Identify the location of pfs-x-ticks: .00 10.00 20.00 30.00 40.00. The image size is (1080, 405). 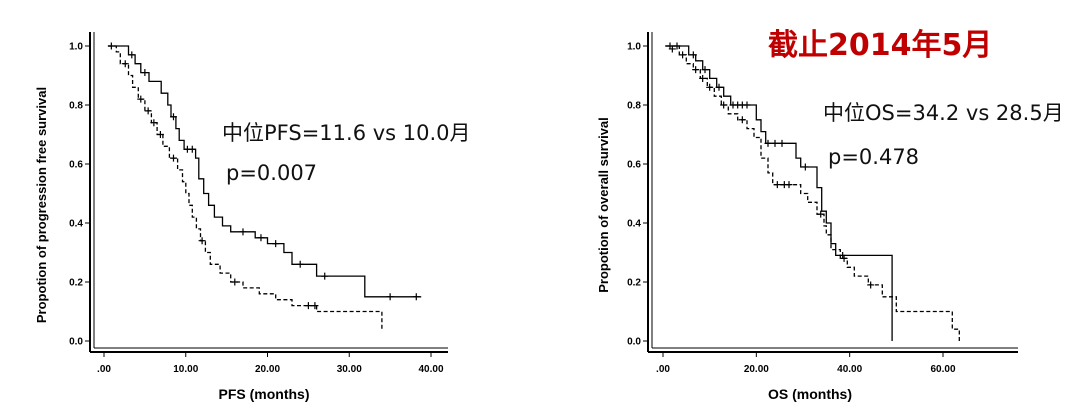
(270, 363).